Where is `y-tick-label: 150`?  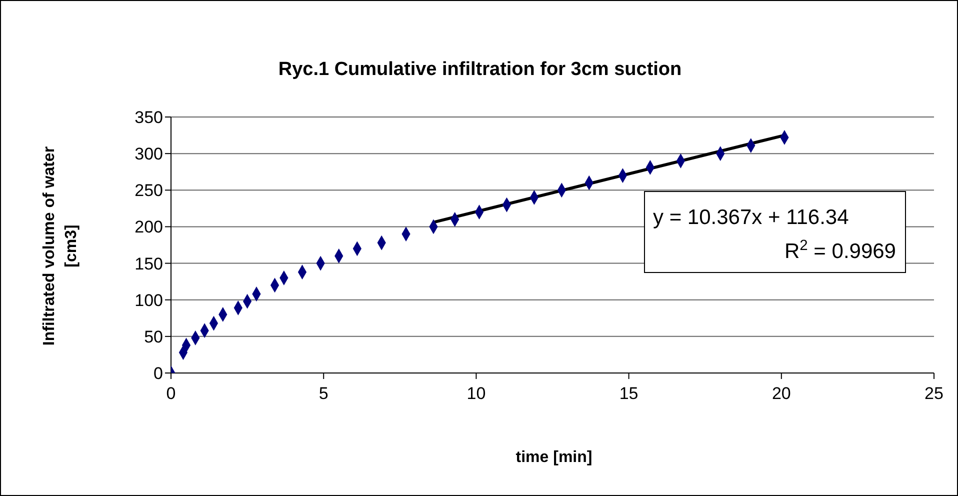
y-tick-label: 150 is located at coordinates (148, 264).